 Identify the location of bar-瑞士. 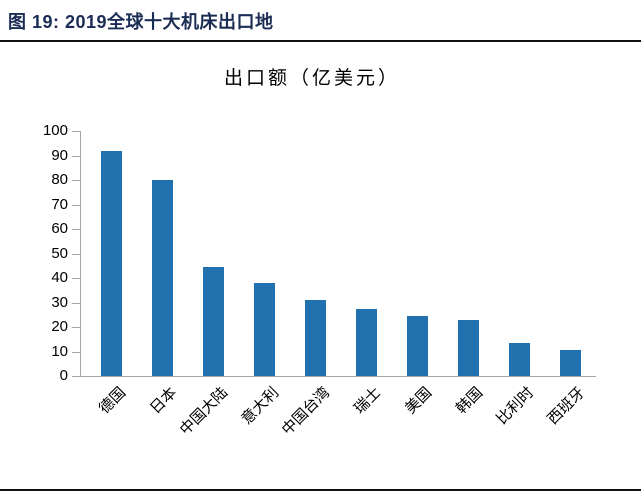
(366, 342).